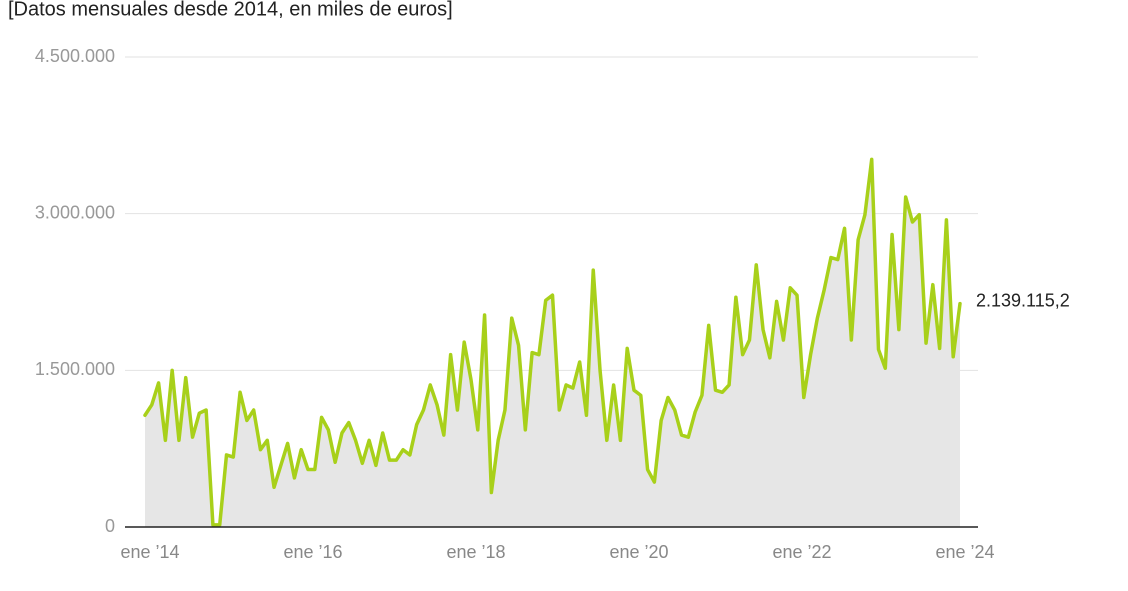  Describe the element at coordinates (801, 552) in the screenshot. I see `x-tick-label: ene ’22` at that location.